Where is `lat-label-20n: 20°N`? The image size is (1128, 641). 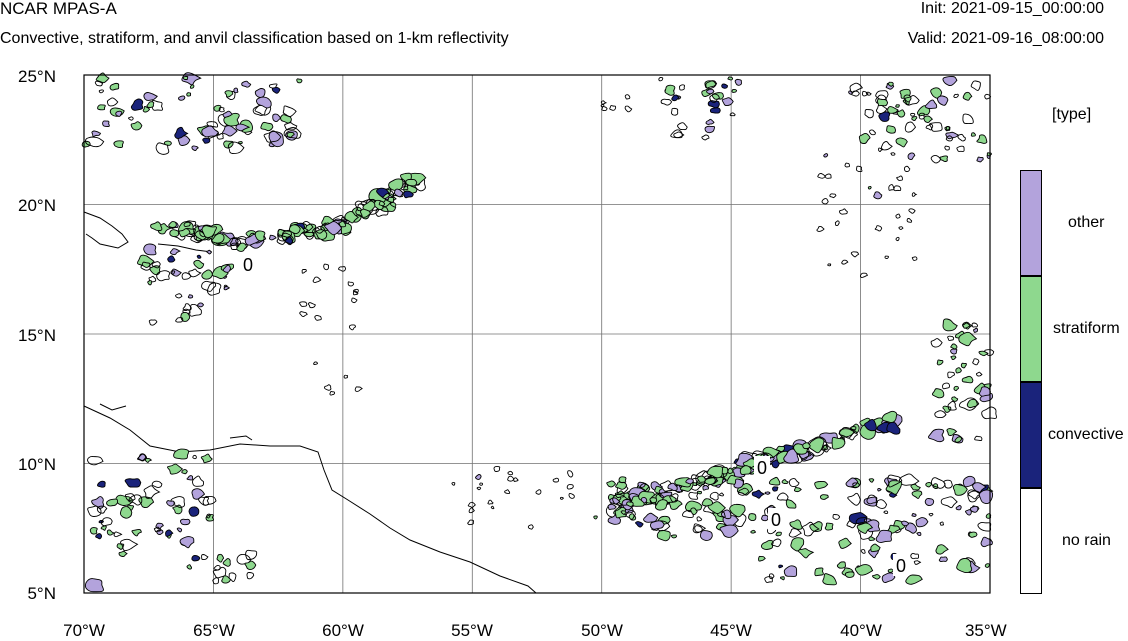
lat-label-20n: 20°N is located at coordinates (37, 205).